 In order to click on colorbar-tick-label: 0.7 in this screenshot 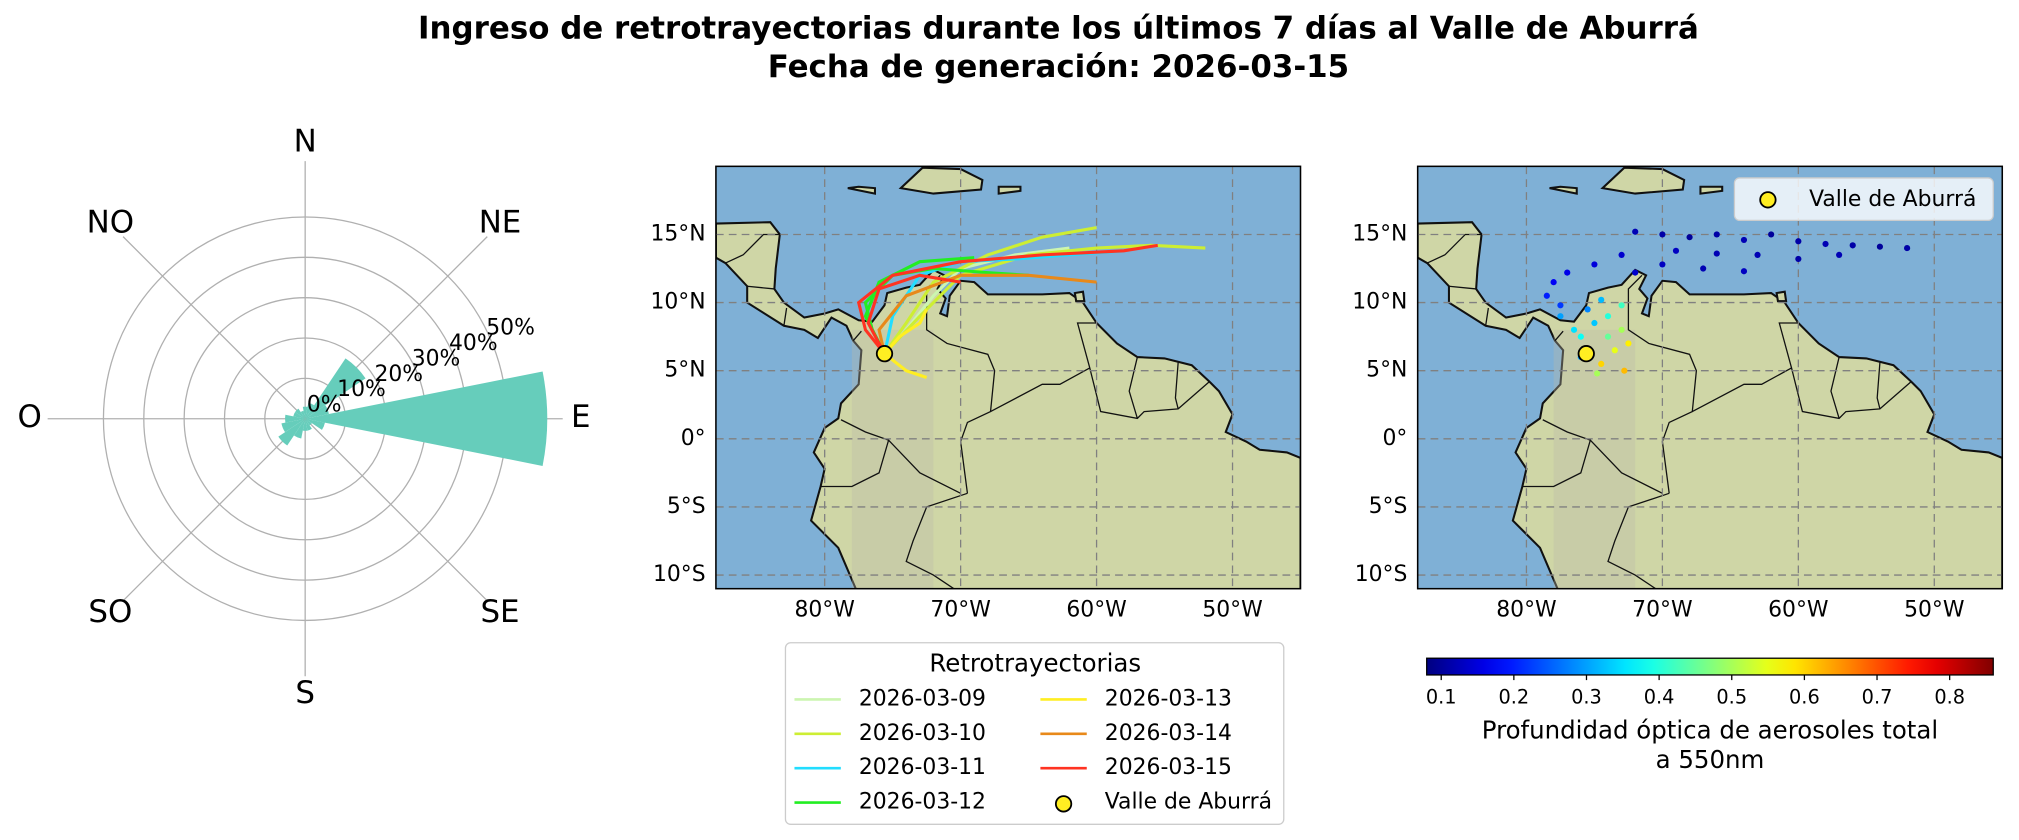, I will do `click(1877, 697)`.